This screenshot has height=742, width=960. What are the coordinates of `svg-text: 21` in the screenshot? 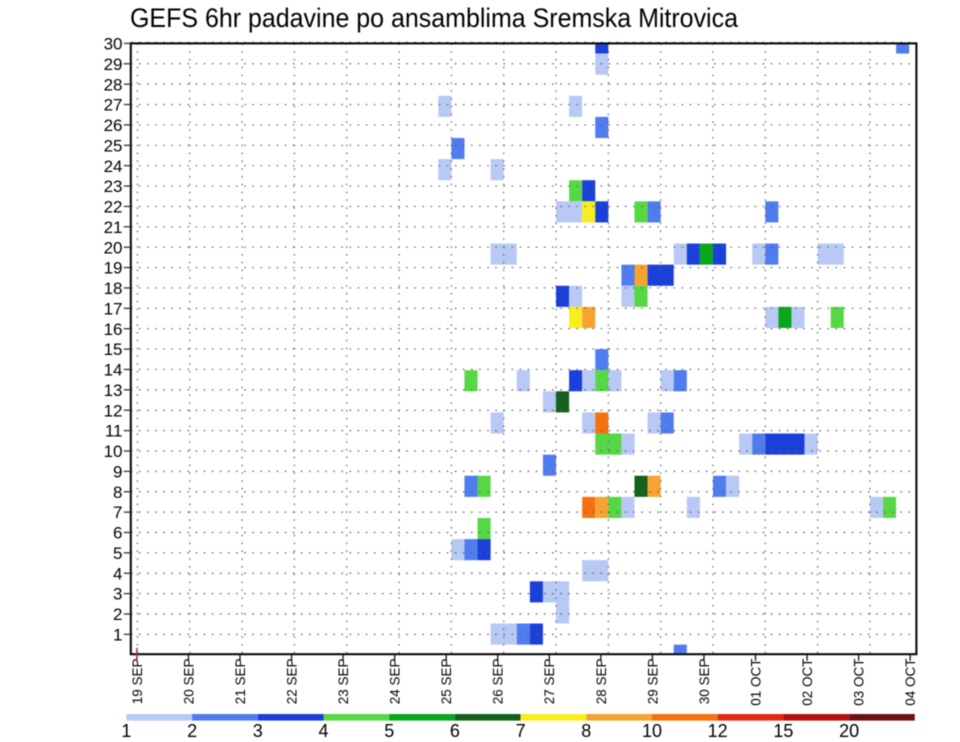 It's located at (113, 227).